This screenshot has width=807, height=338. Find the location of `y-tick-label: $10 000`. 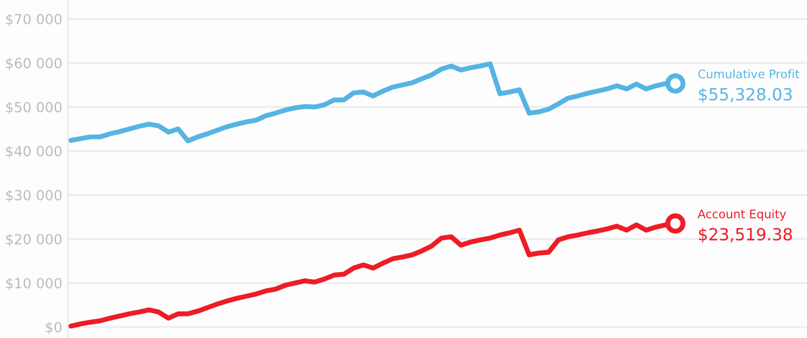

y-tick-label: $10 000 is located at coordinates (34, 284).